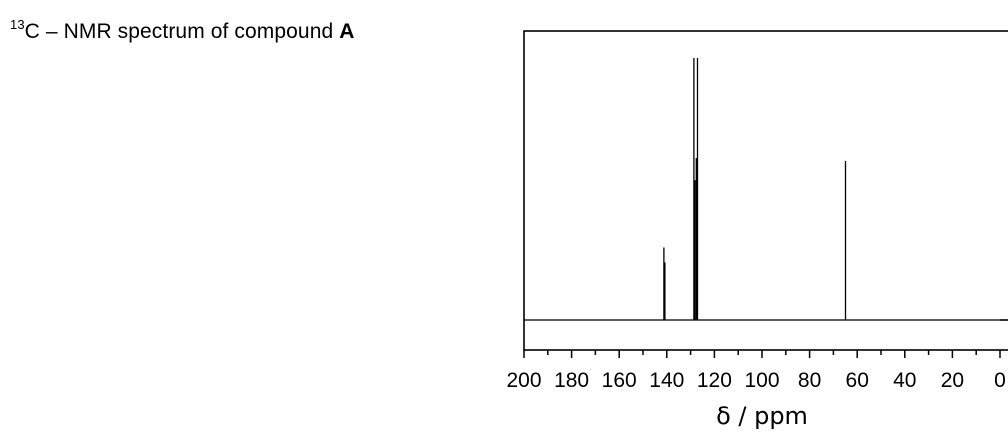 The image size is (1008, 434). What do you see at coordinates (619, 380) in the screenshot?
I see `x-tick-label: 160` at bounding box center [619, 380].